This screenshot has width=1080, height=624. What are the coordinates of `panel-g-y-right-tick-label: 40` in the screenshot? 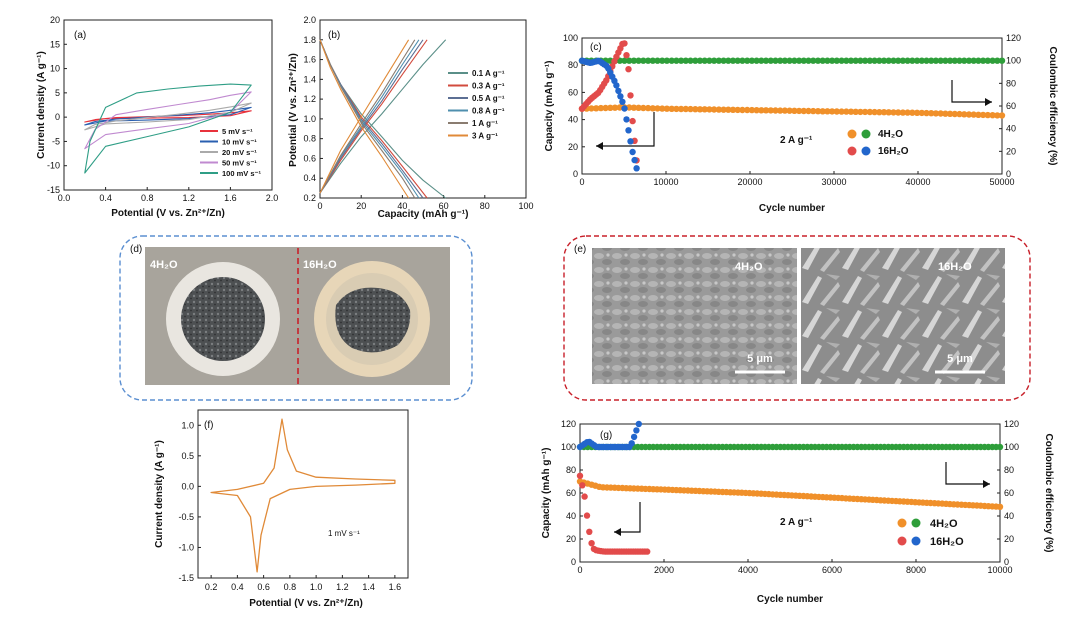 It's located at (1009, 516).